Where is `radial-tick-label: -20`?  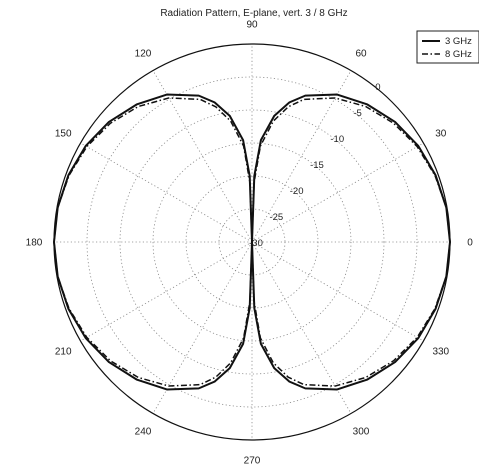 radial-tick-label: -20 is located at coordinates (297, 191).